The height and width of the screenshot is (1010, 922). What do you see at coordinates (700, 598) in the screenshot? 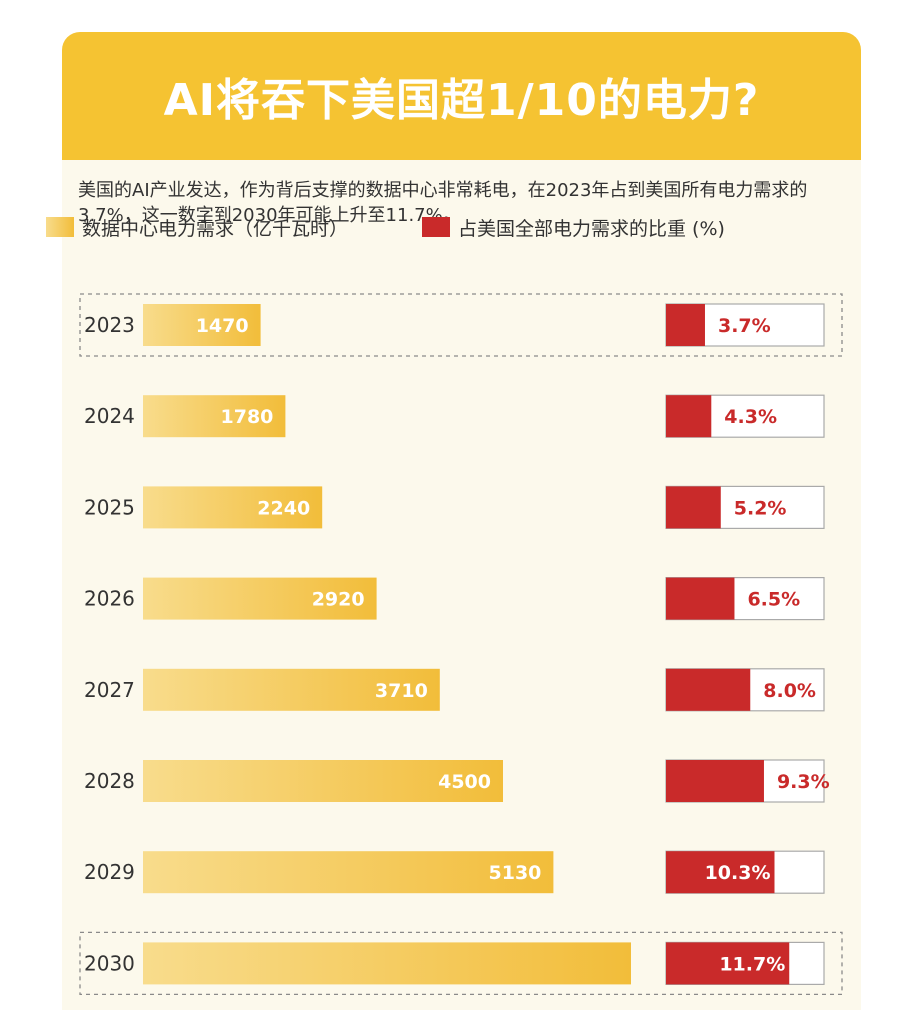
I see `share-bar-2026` at bounding box center [700, 598].